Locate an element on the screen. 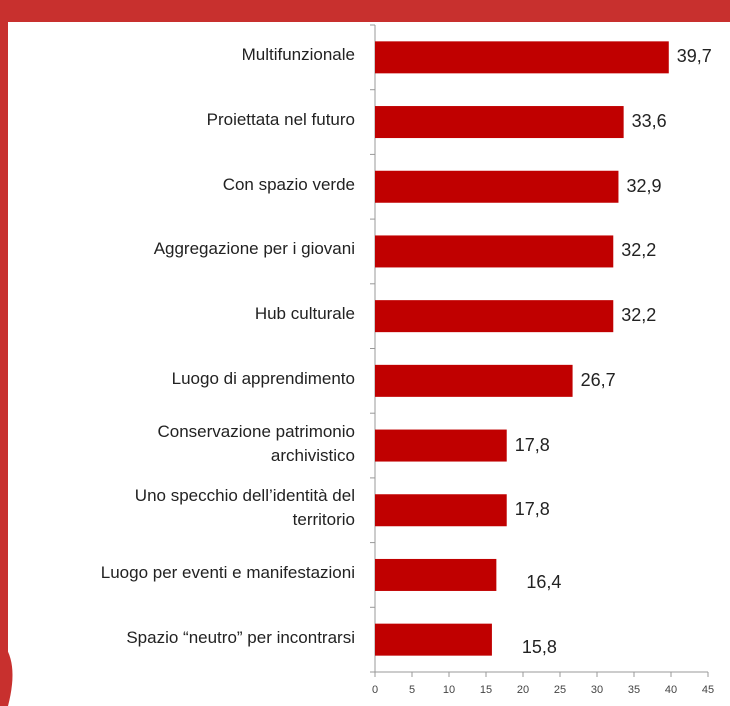  x-tick-label: 45 is located at coordinates (708, 690).